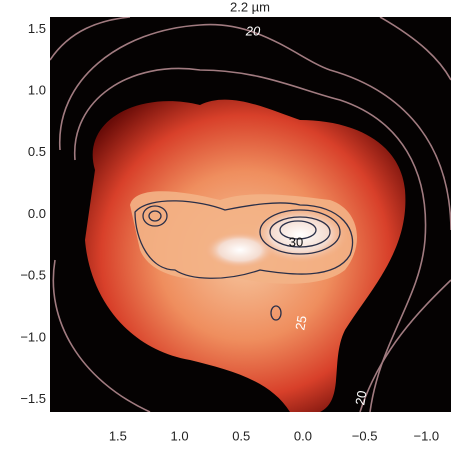 The height and width of the screenshot is (450, 451). What do you see at coordinates (241, 435) in the screenshot?
I see `x-tick-label: 0.5` at bounding box center [241, 435].